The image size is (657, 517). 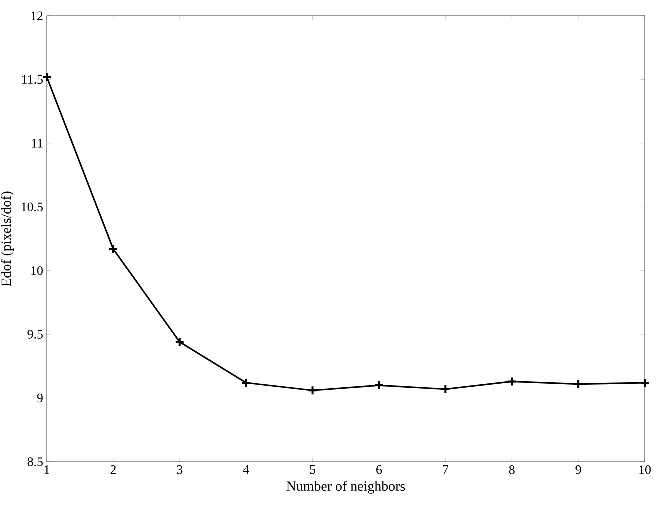 What do you see at coordinates (313, 470) in the screenshot?
I see `x-tick-label: 5` at bounding box center [313, 470].